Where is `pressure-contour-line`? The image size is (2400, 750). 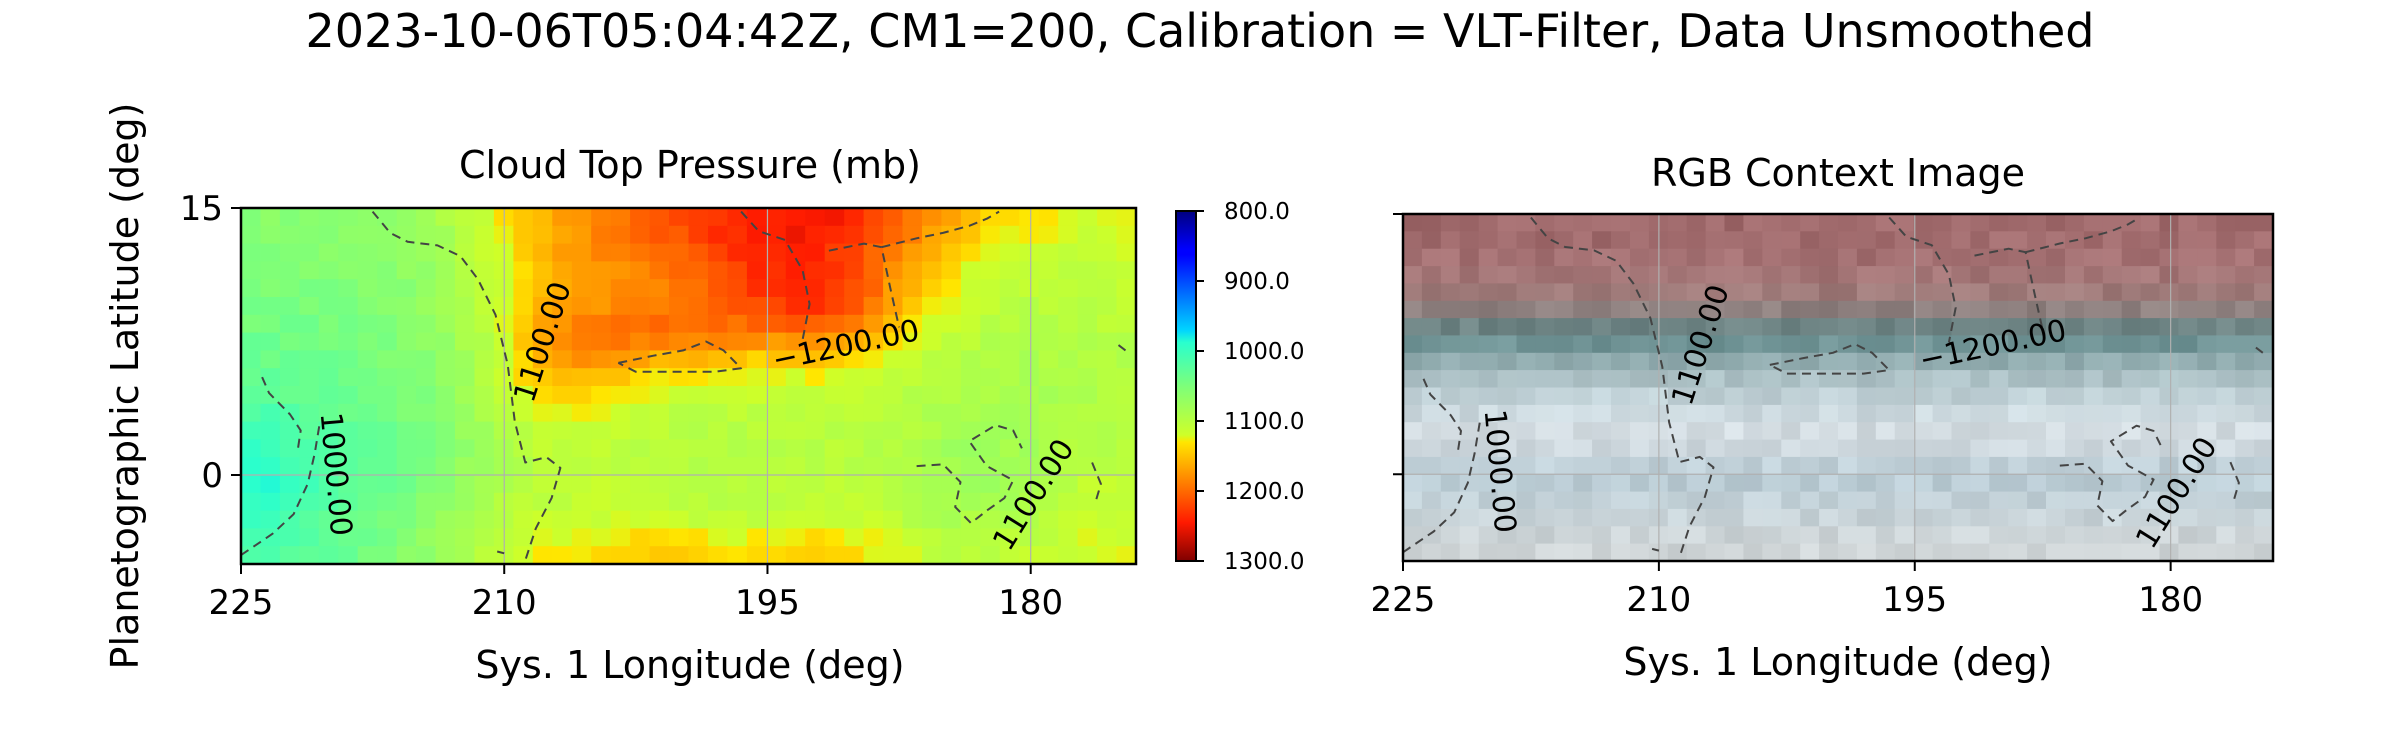 pressure-contour-line is located at coordinates (969, 474).